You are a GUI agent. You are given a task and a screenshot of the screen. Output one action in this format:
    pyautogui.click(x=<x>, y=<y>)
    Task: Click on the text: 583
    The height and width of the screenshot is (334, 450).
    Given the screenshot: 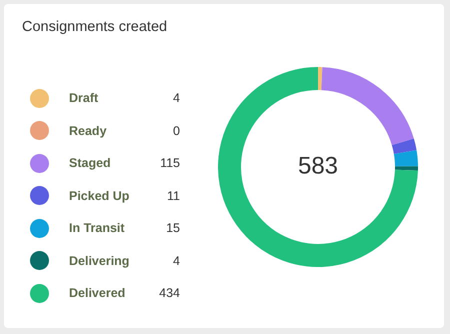 What is the action you would take?
    pyautogui.click(x=318, y=166)
    